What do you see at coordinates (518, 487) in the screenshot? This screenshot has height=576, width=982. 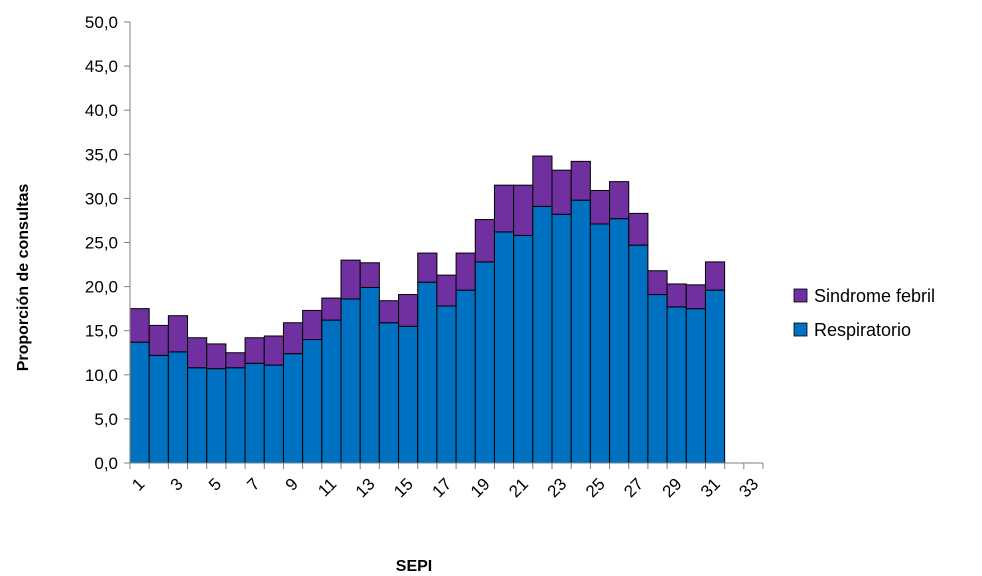 I see `x-tick-label: 21` at bounding box center [518, 487].